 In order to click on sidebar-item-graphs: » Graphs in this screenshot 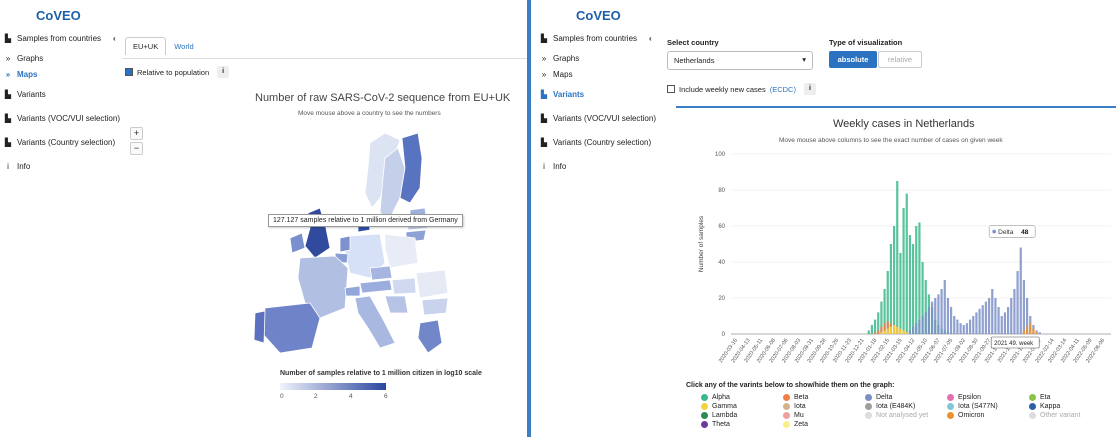, I will do `click(559, 58)`.